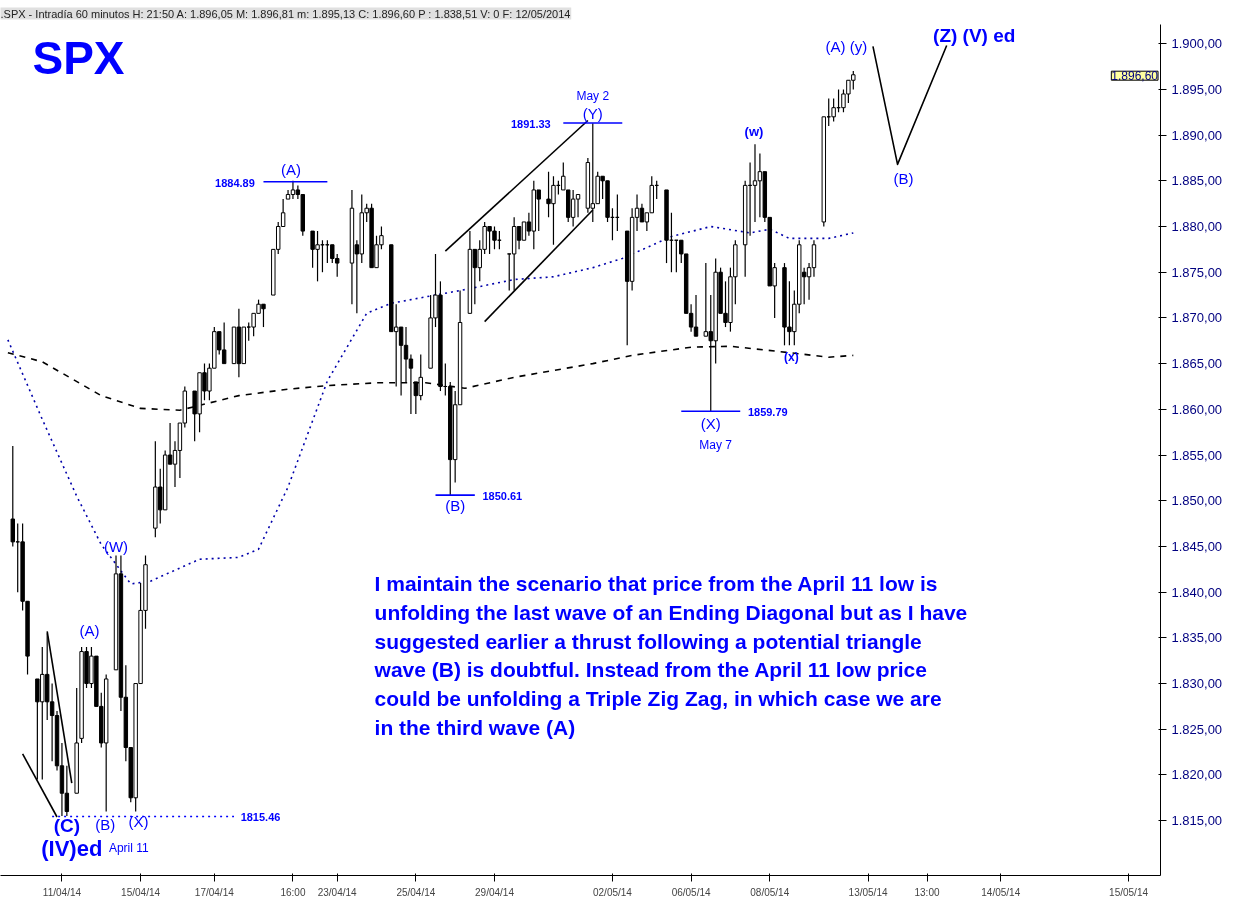  What do you see at coordinates (67, 825) in the screenshot?
I see `annotation: (C)` at bounding box center [67, 825].